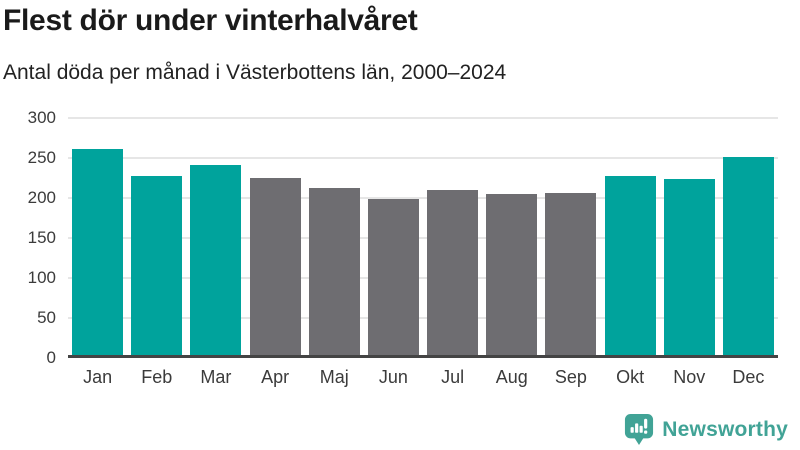 The width and height of the screenshot is (800, 450). What do you see at coordinates (511, 377) in the screenshot?
I see `x-tick-label-aug: Aug` at bounding box center [511, 377].